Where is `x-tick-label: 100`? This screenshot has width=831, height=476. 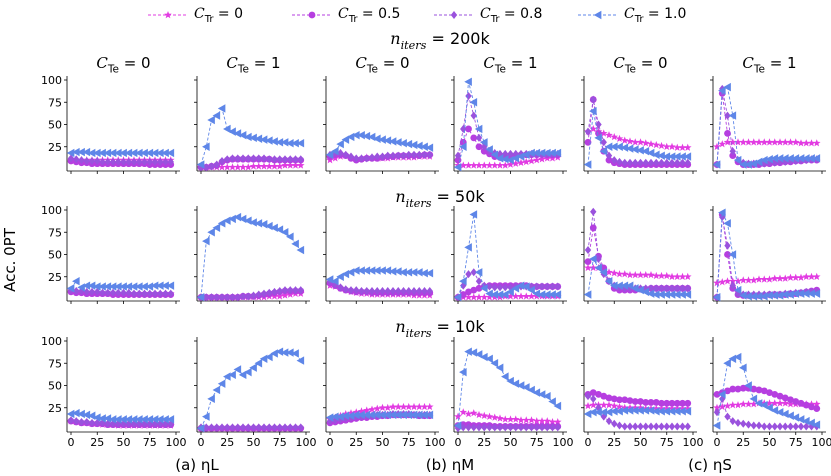 x-tick-label: 100 is located at coordinates (435, 442).